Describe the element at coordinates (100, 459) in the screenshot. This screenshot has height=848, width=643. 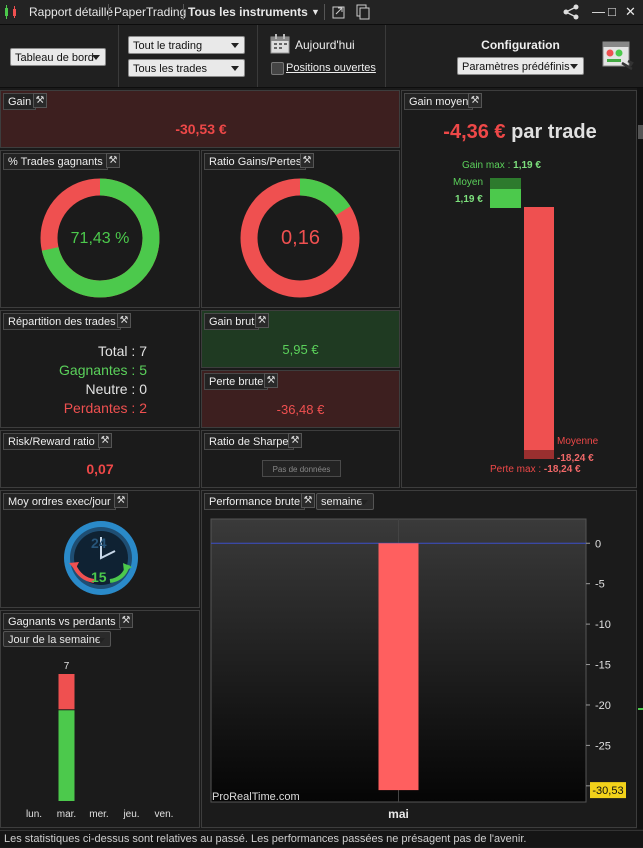
I see `risk-reward-panel: Risk/Reward ratio ⚒ 0,07` at that location.